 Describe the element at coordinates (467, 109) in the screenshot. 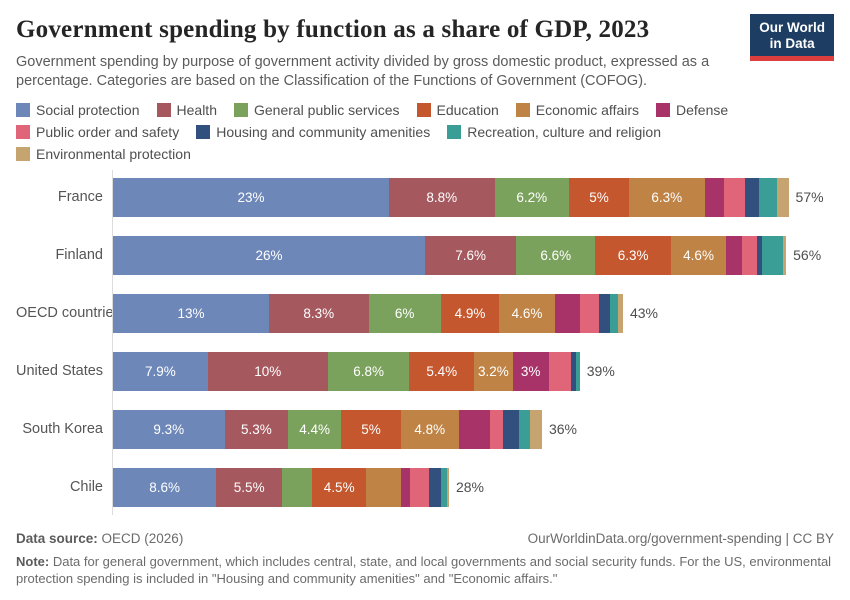

I see `legend-label: Education` at that location.